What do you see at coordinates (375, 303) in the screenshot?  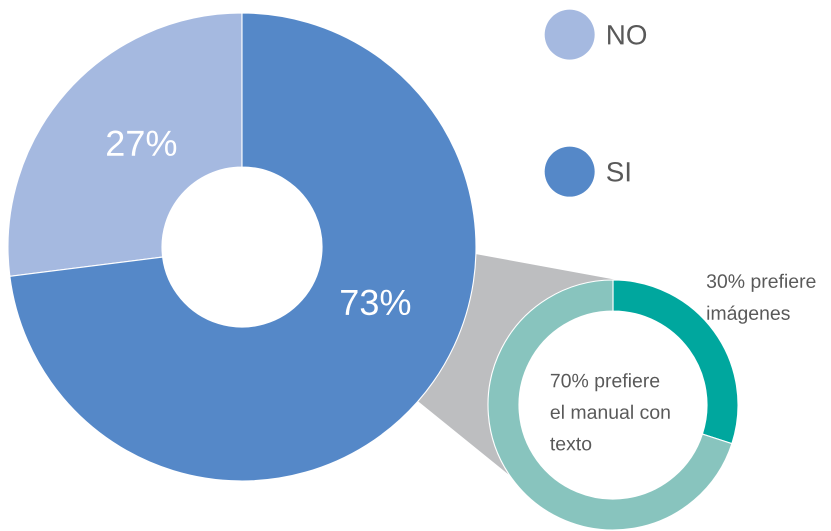 I see `data-label: 73%` at bounding box center [375, 303].